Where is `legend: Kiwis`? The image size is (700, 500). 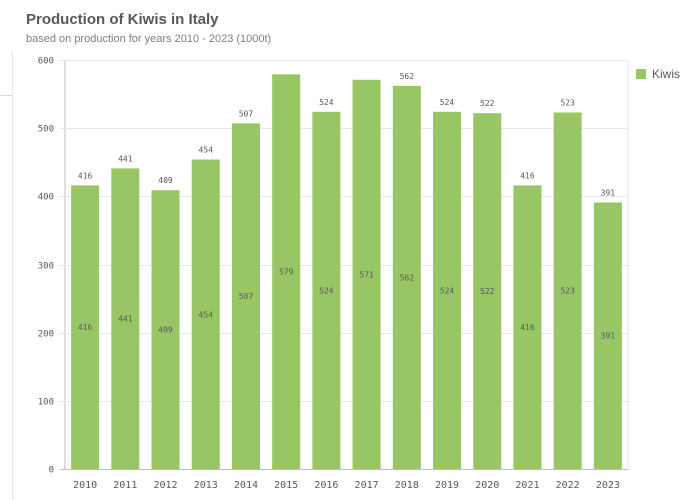
legend: Kiwis is located at coordinates (658, 74).